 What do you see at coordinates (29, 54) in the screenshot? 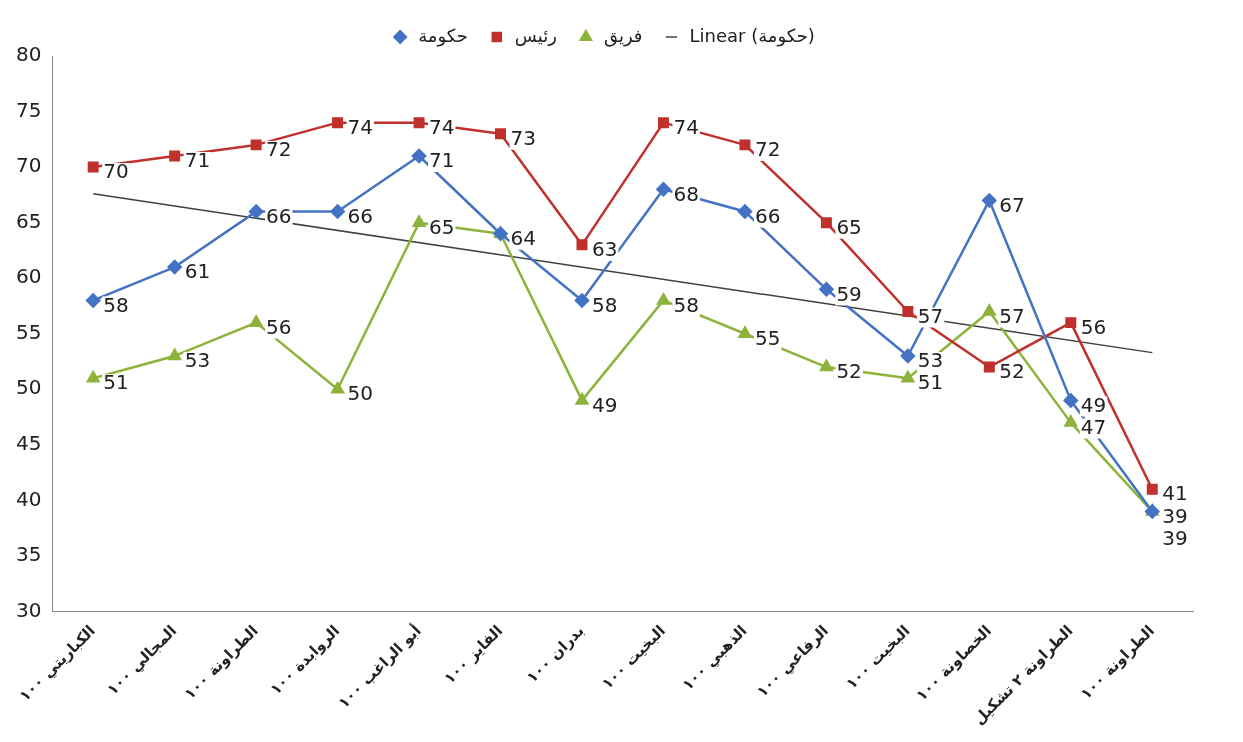
I see `y-tick-label: 80` at bounding box center [29, 54].